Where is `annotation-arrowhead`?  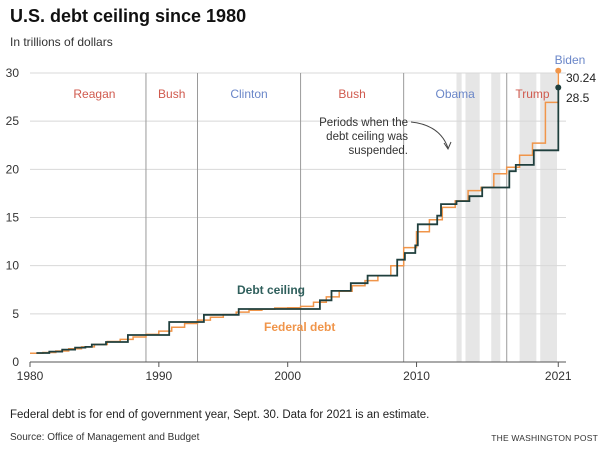
annotation-arrowhead is located at coordinates (447, 146).